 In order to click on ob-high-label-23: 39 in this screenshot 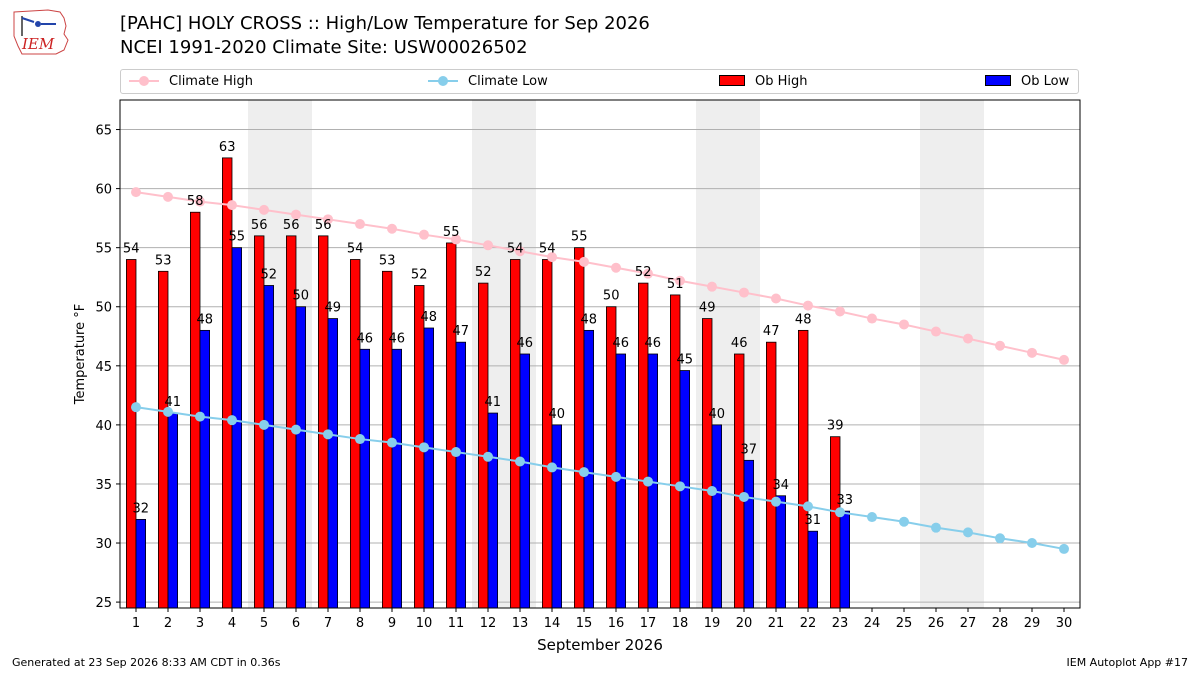, I will do `click(835, 426)`.